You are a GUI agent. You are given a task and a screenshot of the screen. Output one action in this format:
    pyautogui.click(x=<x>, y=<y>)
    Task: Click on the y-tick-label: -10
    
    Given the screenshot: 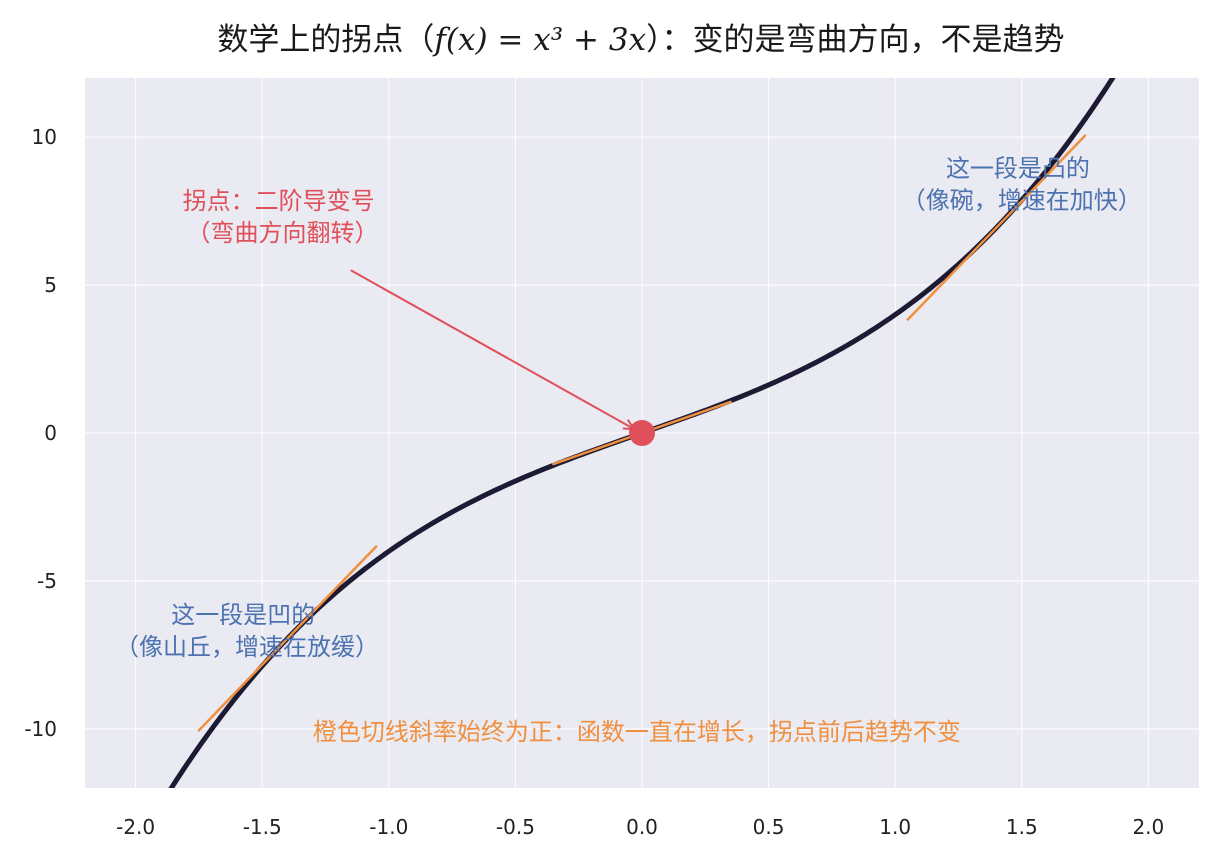 What is the action you would take?
    pyautogui.click(x=40, y=729)
    